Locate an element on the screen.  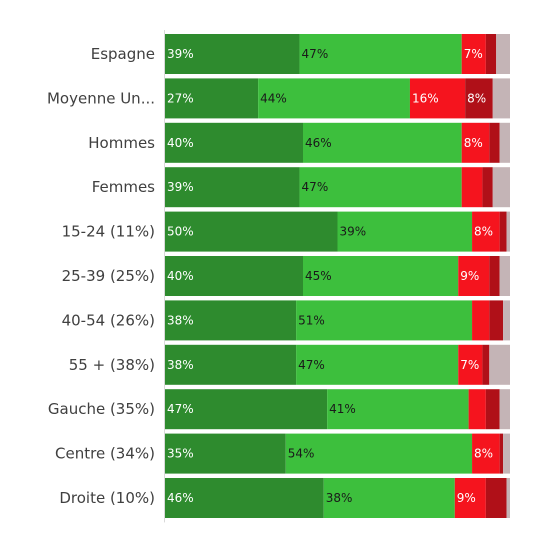
data-label: 44% is located at coordinates (273, 98).